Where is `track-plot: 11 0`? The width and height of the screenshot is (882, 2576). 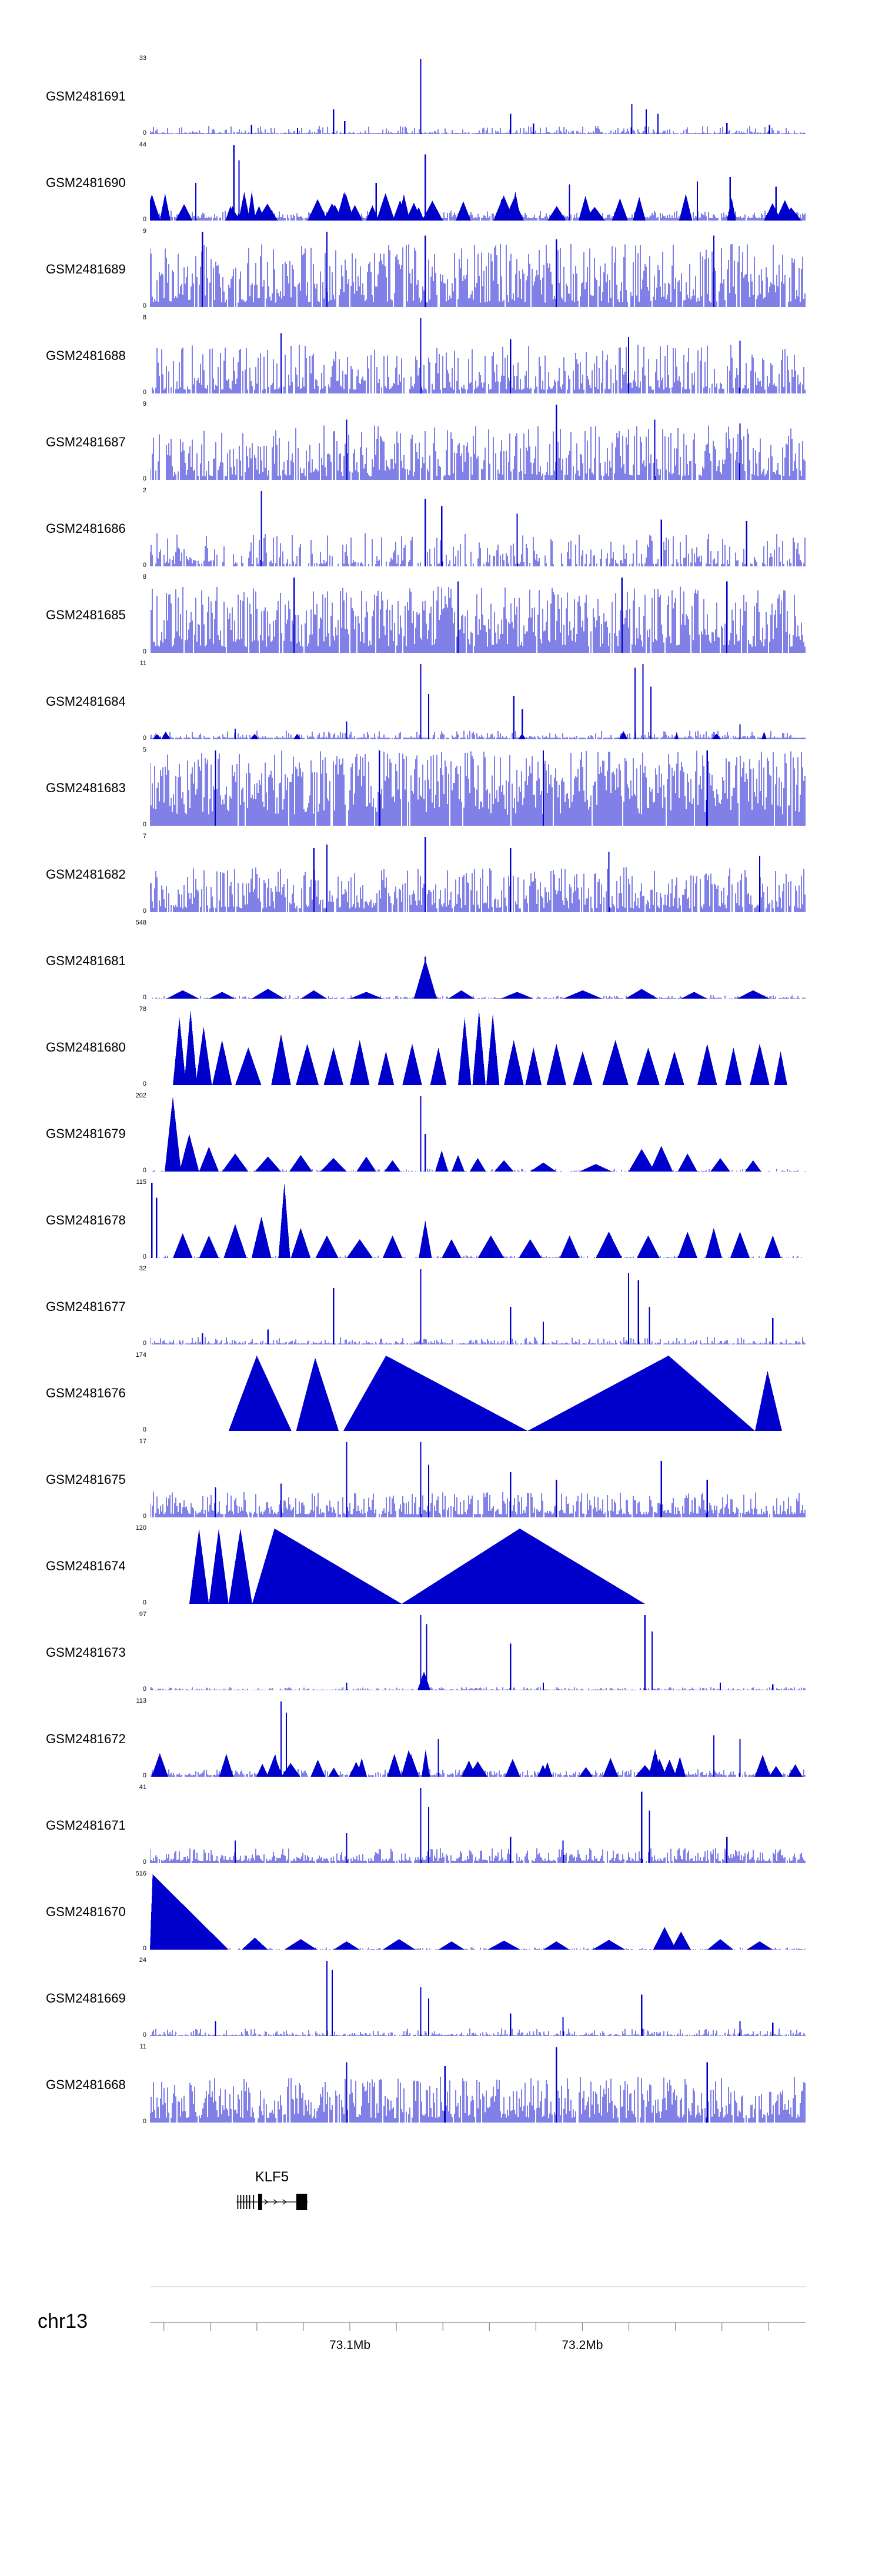 track-plot: 11 0 is located at coordinates (473, 701).